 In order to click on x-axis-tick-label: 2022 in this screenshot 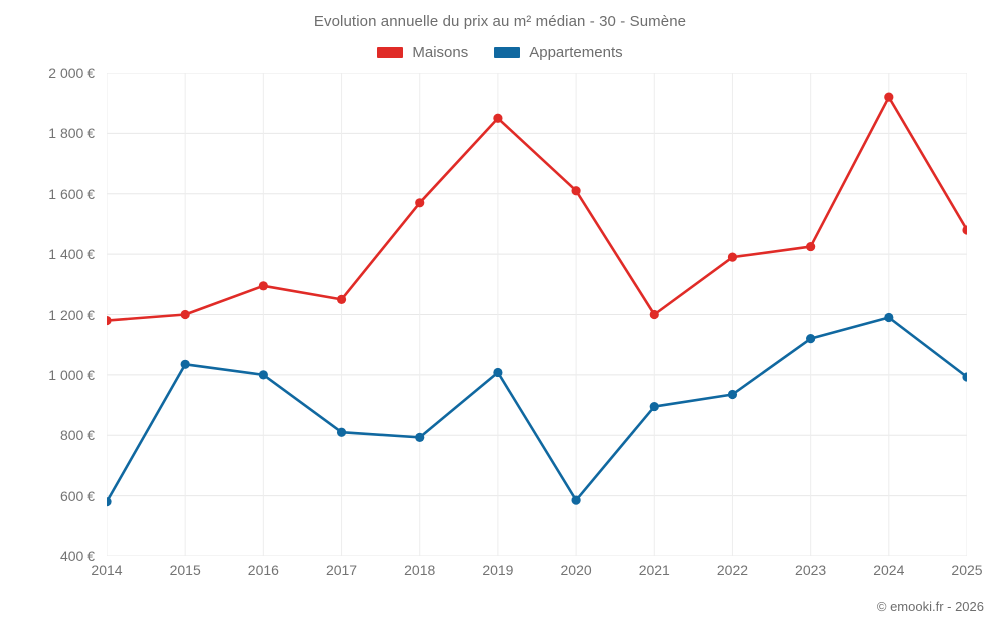, I will do `click(732, 570)`.